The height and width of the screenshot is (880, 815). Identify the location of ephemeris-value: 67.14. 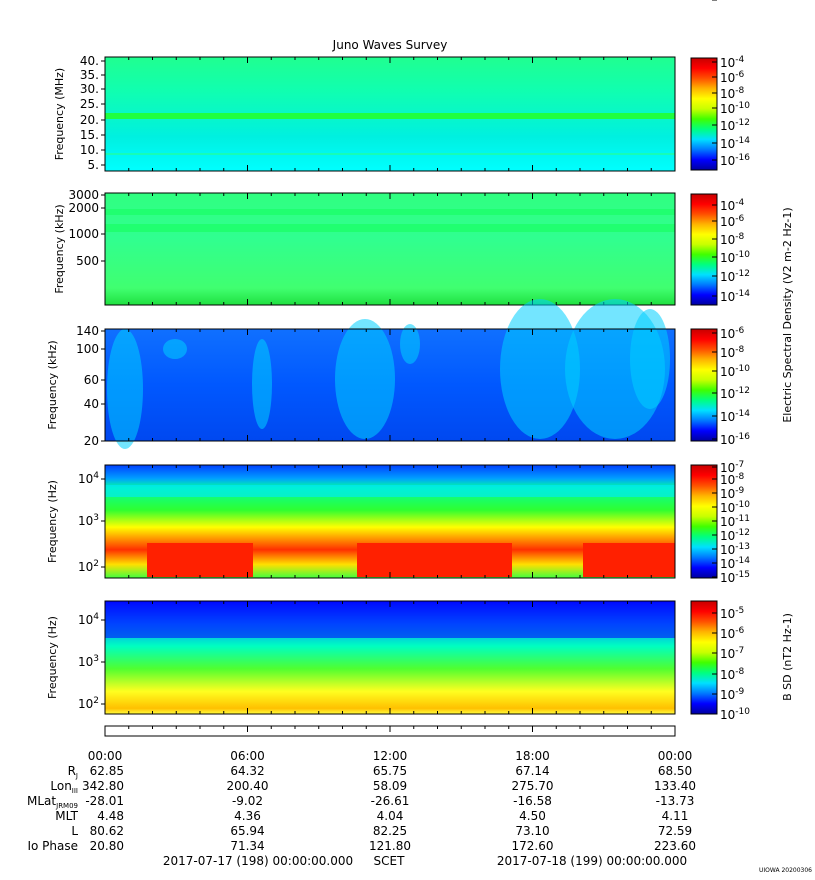
(532, 771).